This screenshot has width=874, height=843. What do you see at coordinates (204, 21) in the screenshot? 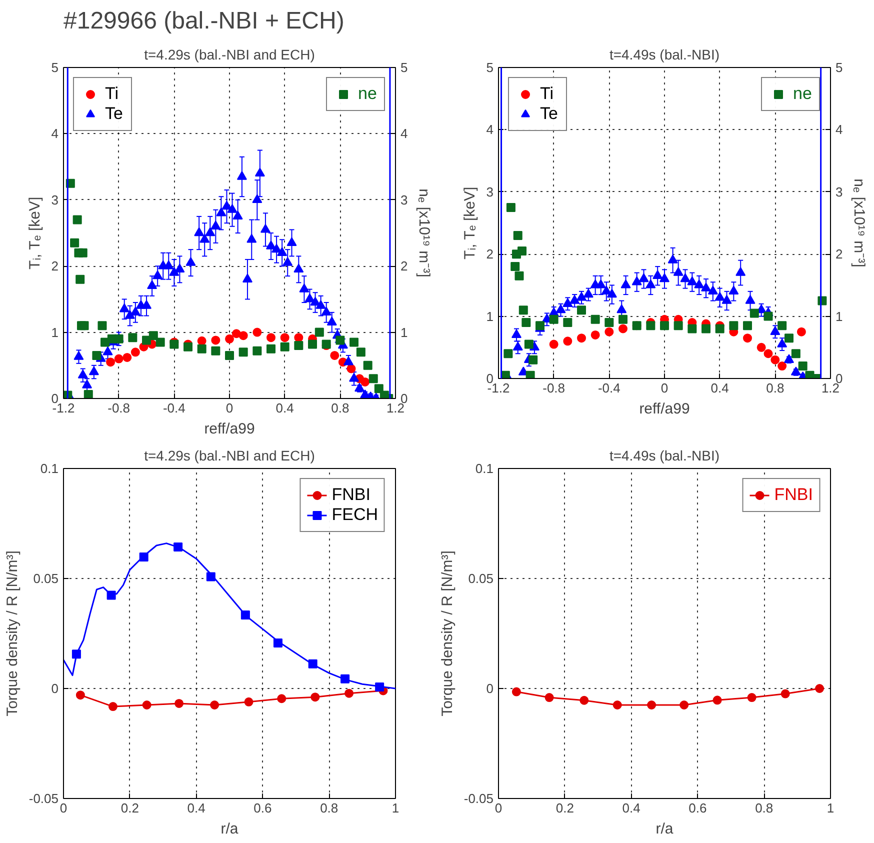
I see `chart-title: #129966 (bal.-NBI + ECH)` at bounding box center [204, 21].